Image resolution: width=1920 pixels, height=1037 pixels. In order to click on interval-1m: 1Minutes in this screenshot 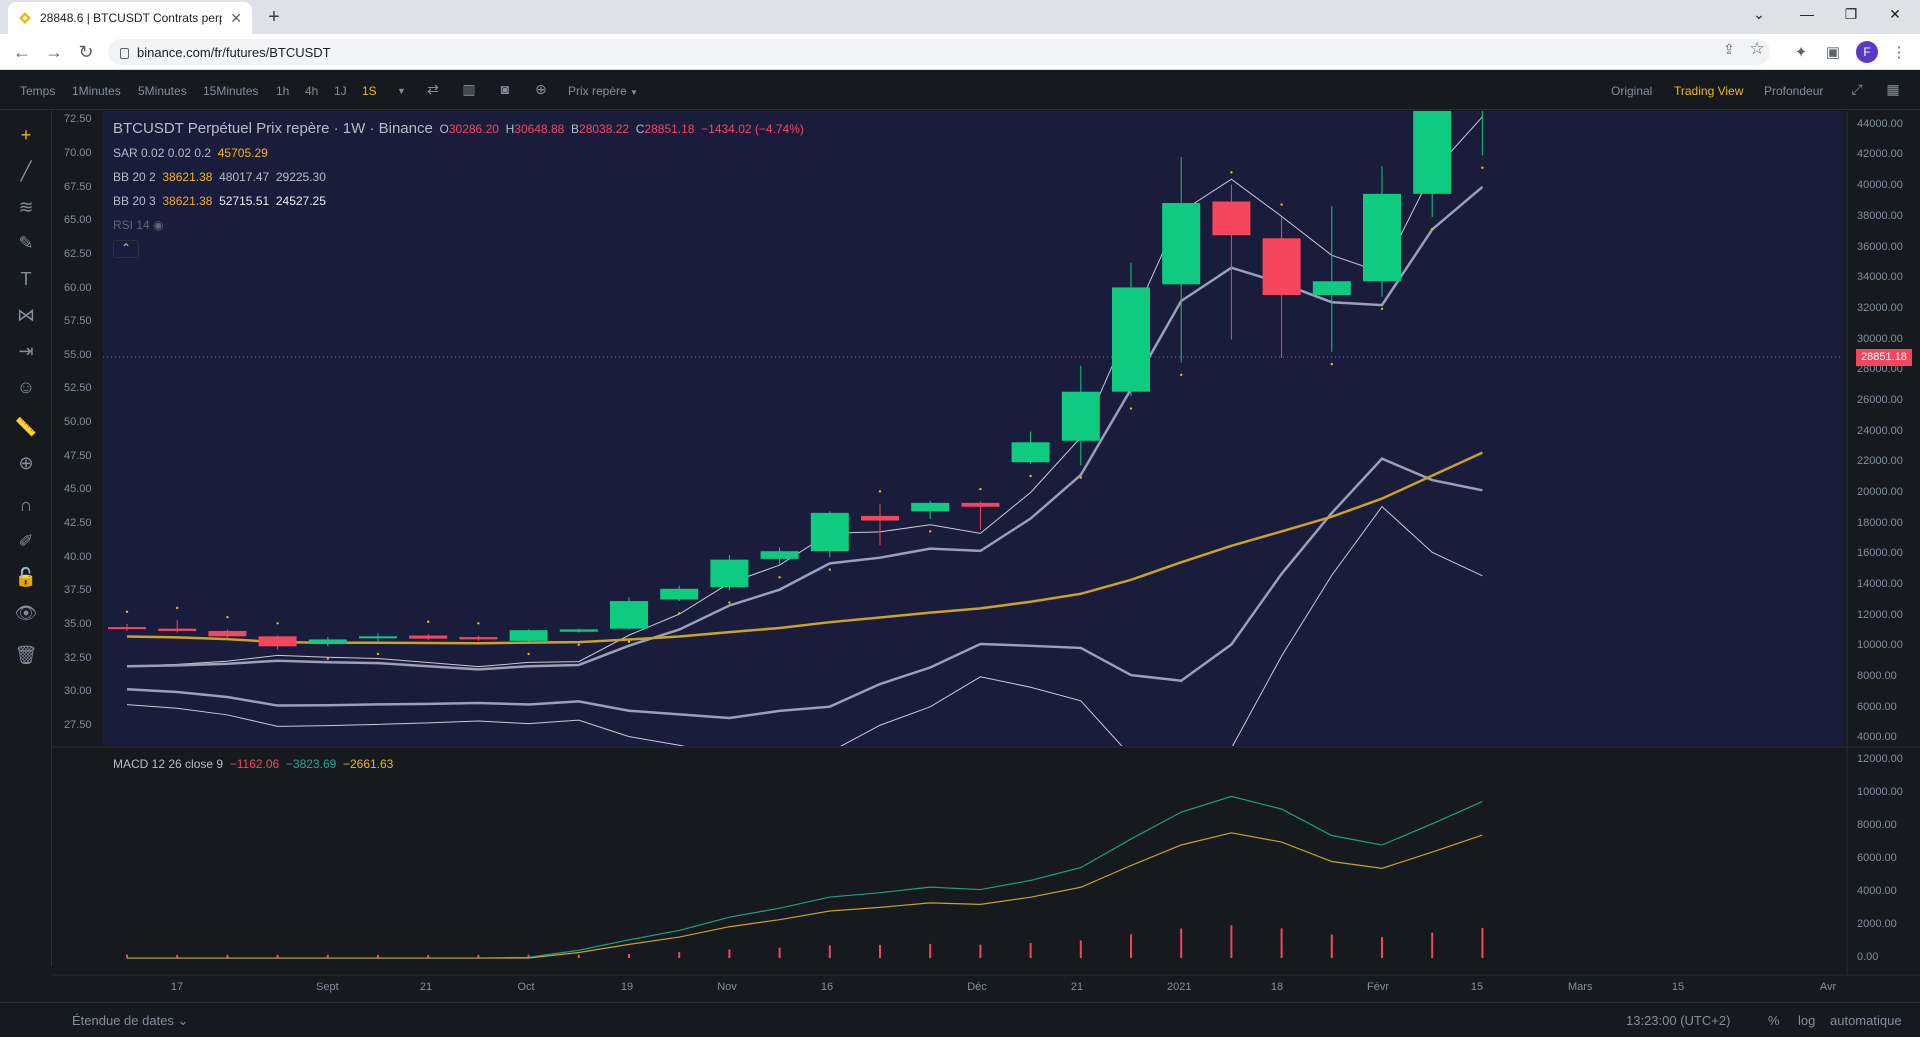, I will do `click(96, 91)`.